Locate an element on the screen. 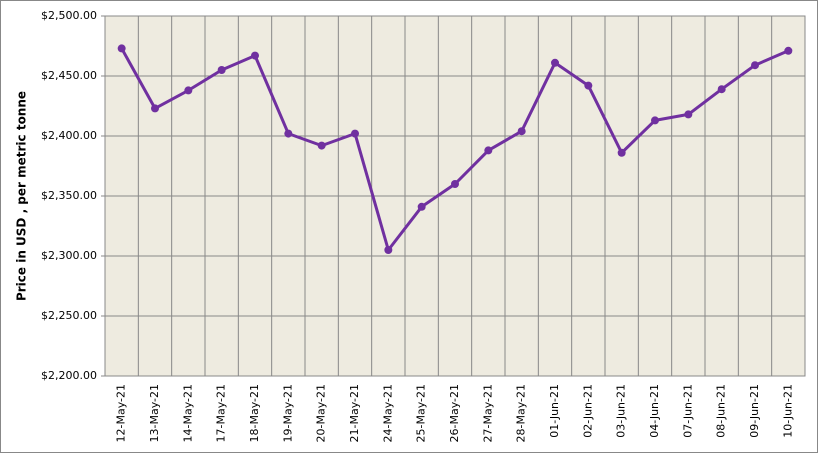  y-tick-label: $2,400.00 is located at coordinates (69, 135).